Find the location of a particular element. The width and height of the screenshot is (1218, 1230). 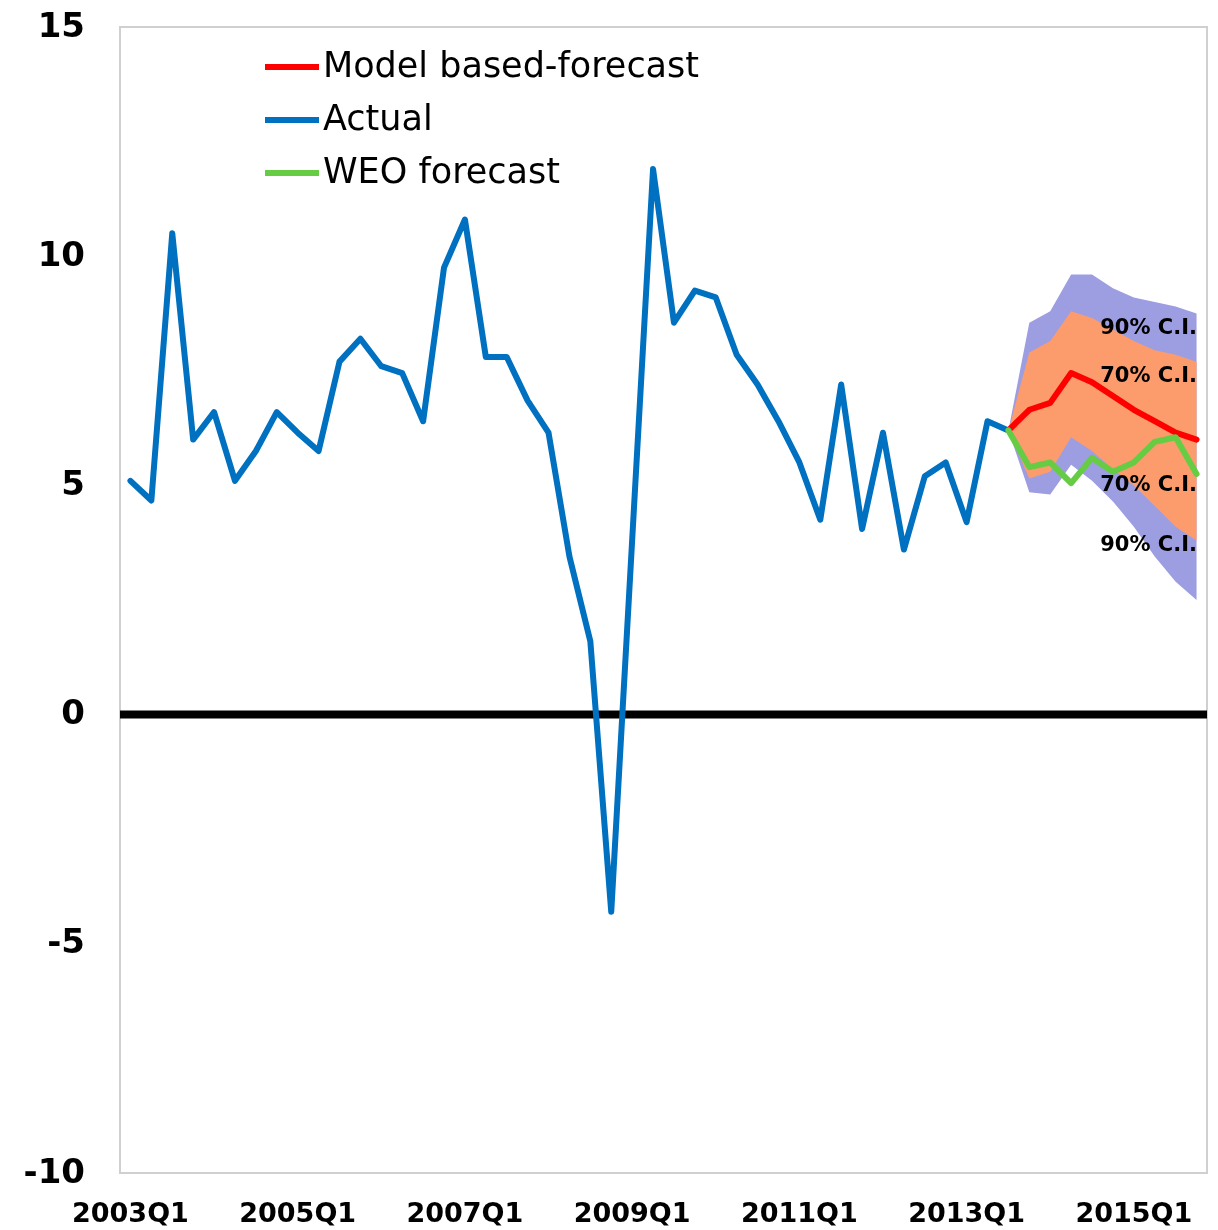

x-tick-label: 2003Q1 is located at coordinates (130, 1212).